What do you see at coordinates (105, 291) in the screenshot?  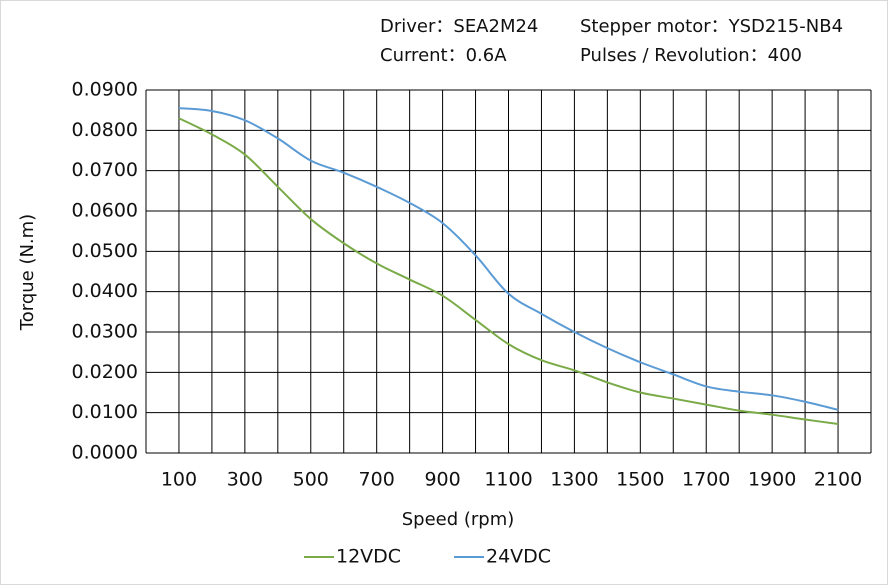 I see `y-tick-label: 0.0400` at bounding box center [105, 291].